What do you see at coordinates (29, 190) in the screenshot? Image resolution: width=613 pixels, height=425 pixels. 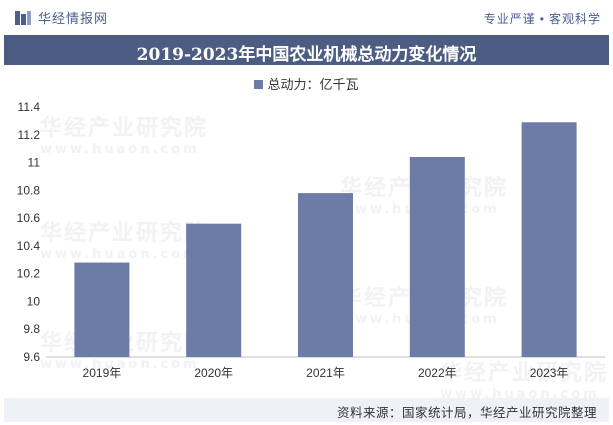 I see `y-tick-label: 10.8` at bounding box center [29, 190].